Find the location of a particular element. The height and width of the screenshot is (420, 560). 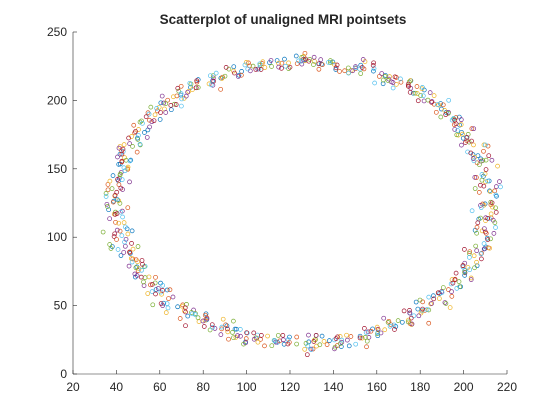

y-tick-label: 0 is located at coordinates (63, 374).